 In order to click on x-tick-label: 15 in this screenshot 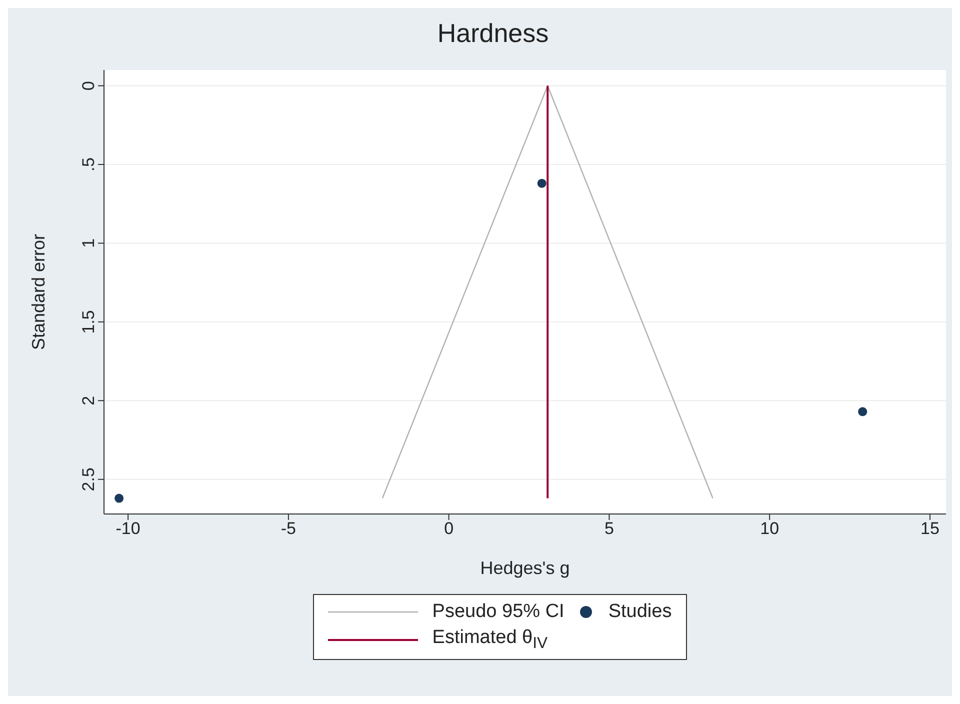, I will do `click(930, 528)`.